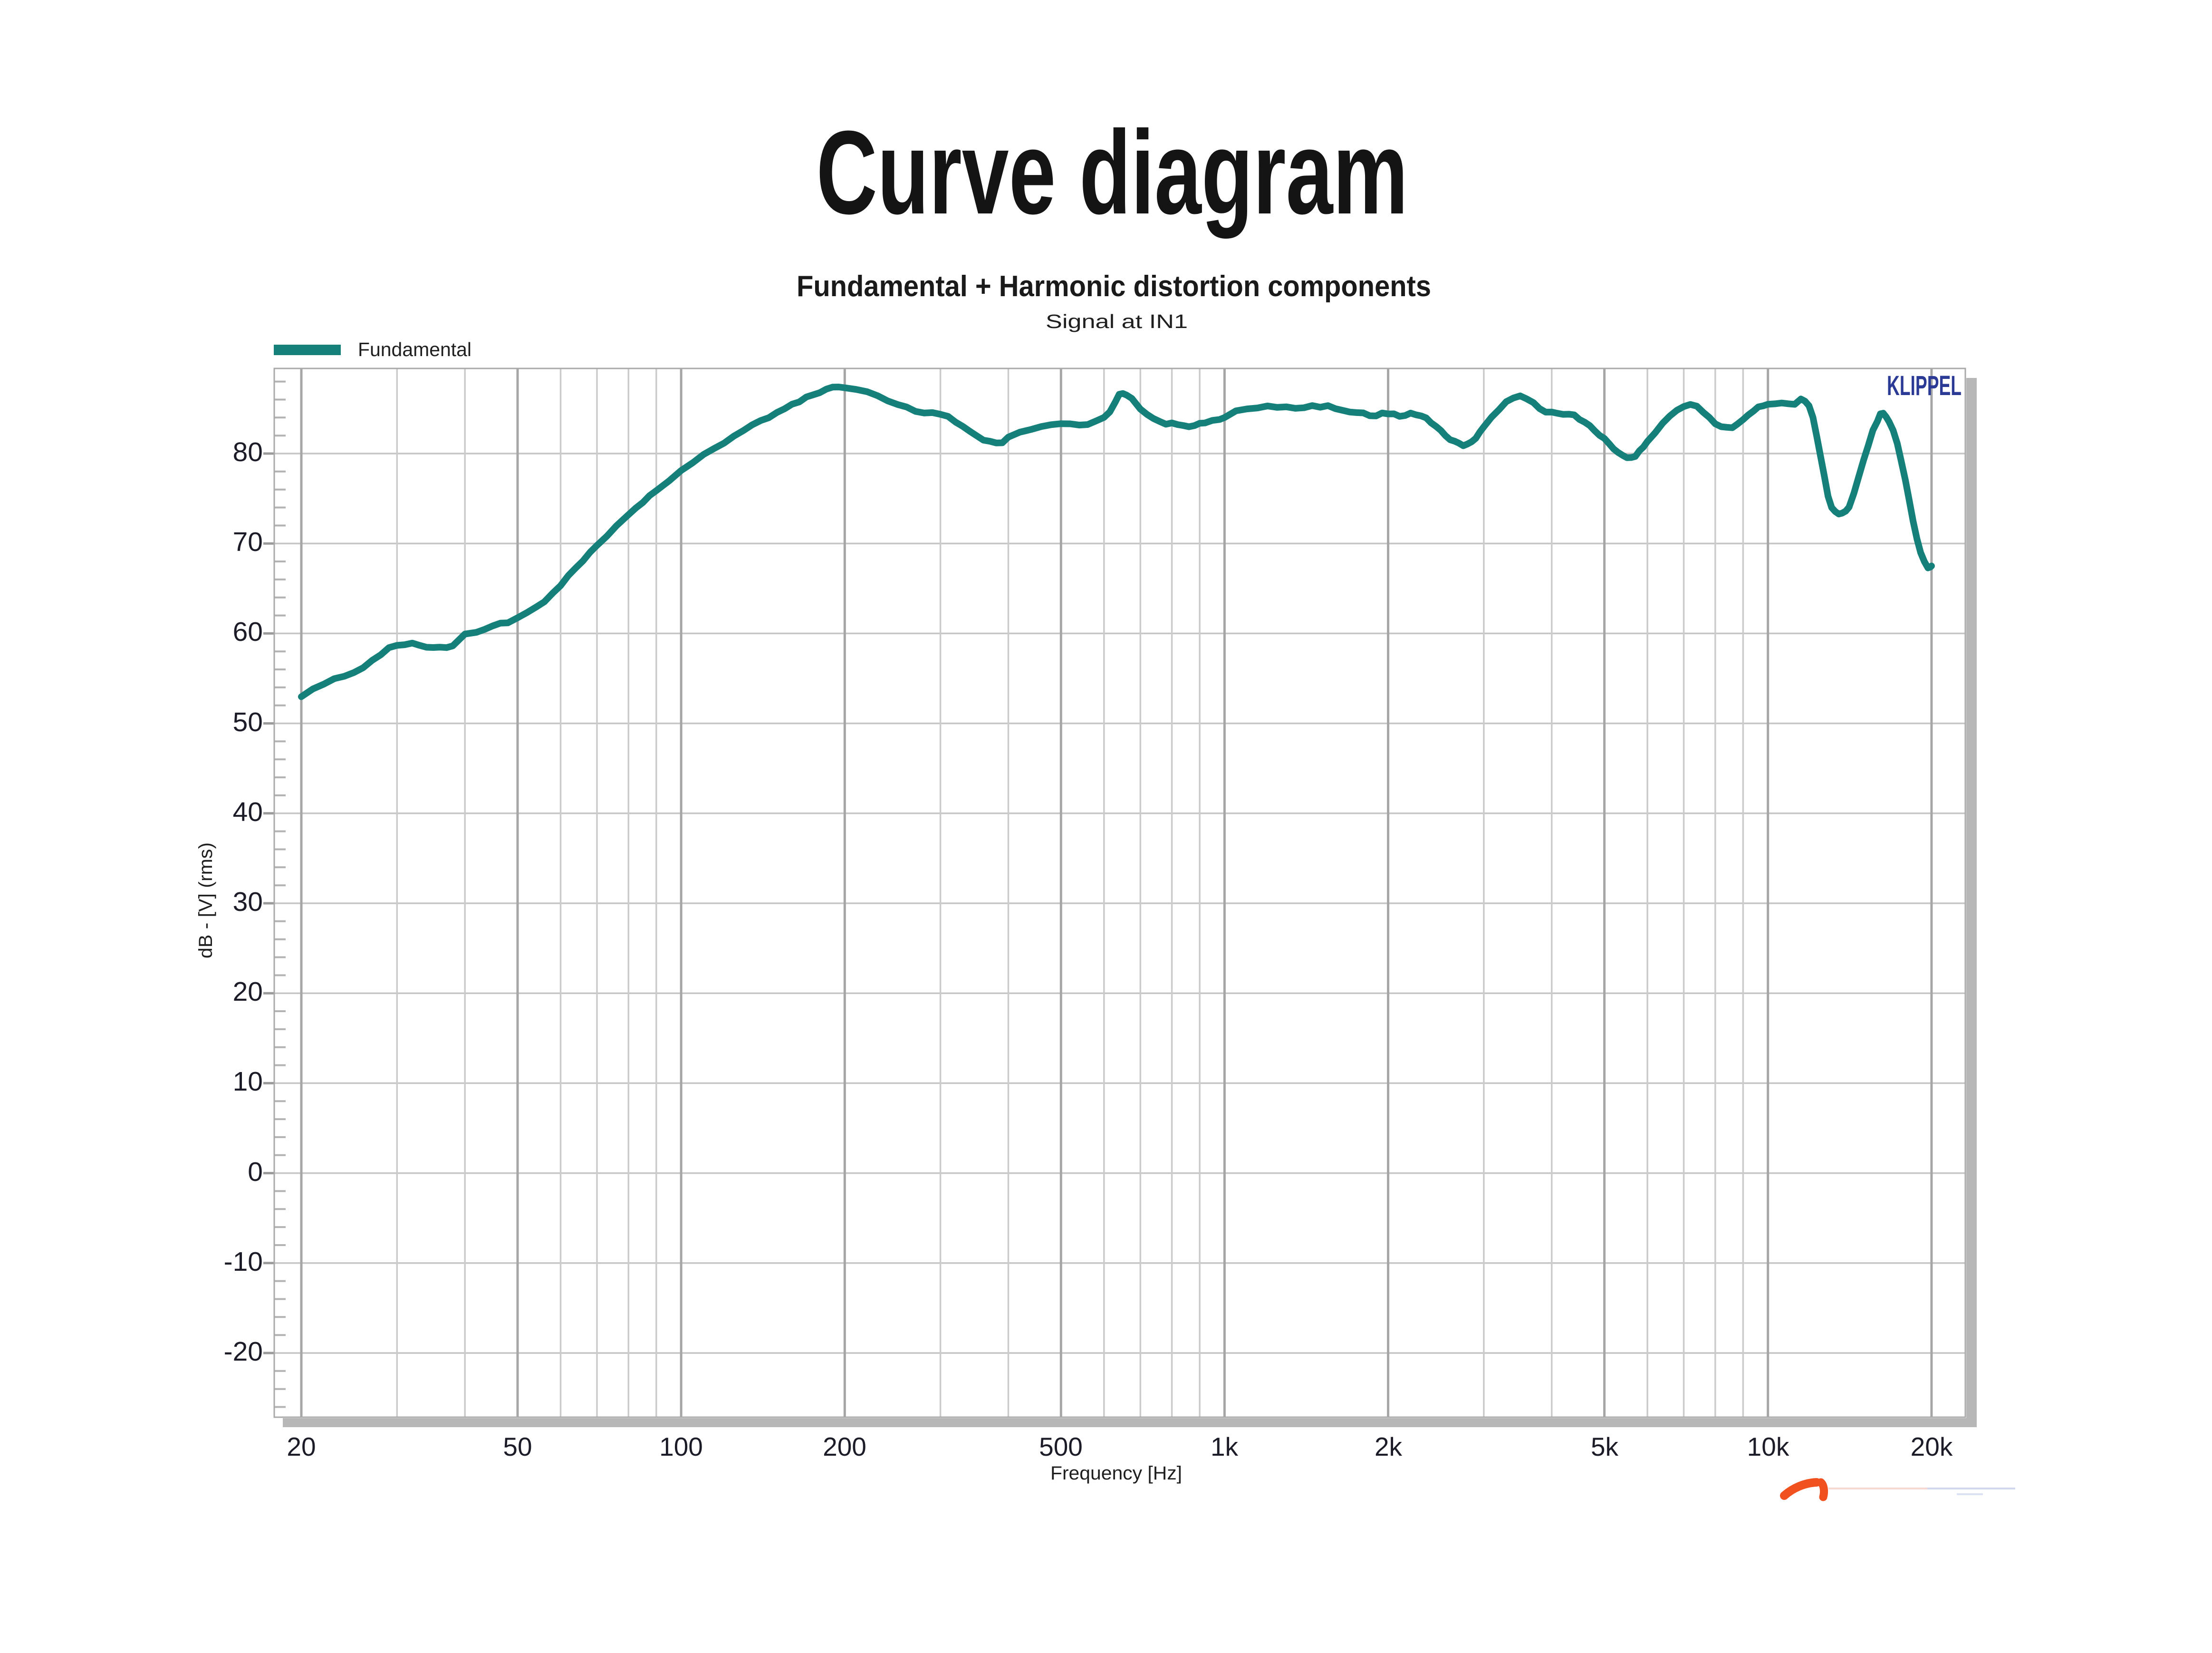 This screenshot has width=2212, height=1653. I want to click on svg-text: -20, so click(243, 1351).